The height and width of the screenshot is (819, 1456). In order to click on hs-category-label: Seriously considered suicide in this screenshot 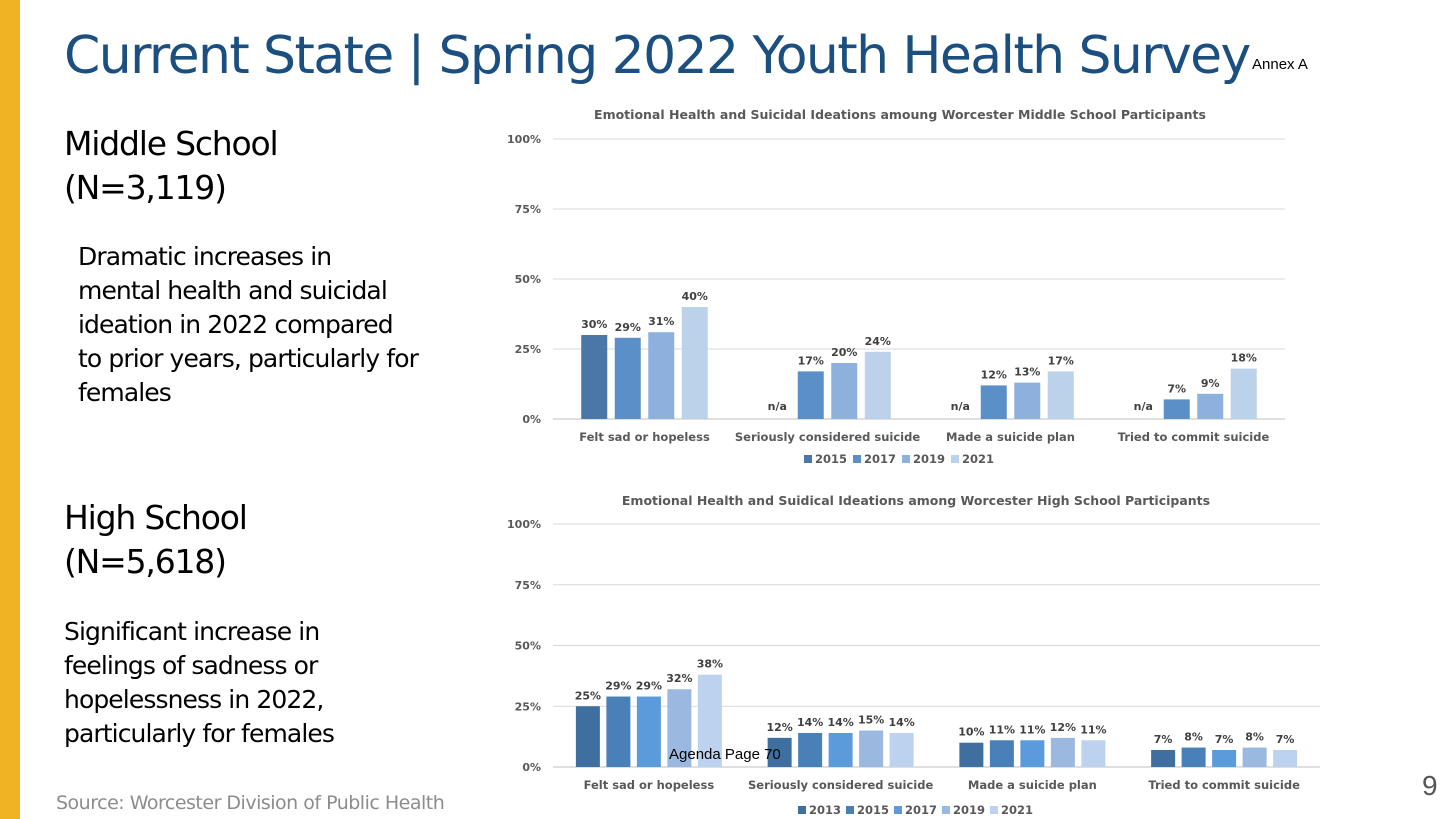, I will do `click(840, 785)`.